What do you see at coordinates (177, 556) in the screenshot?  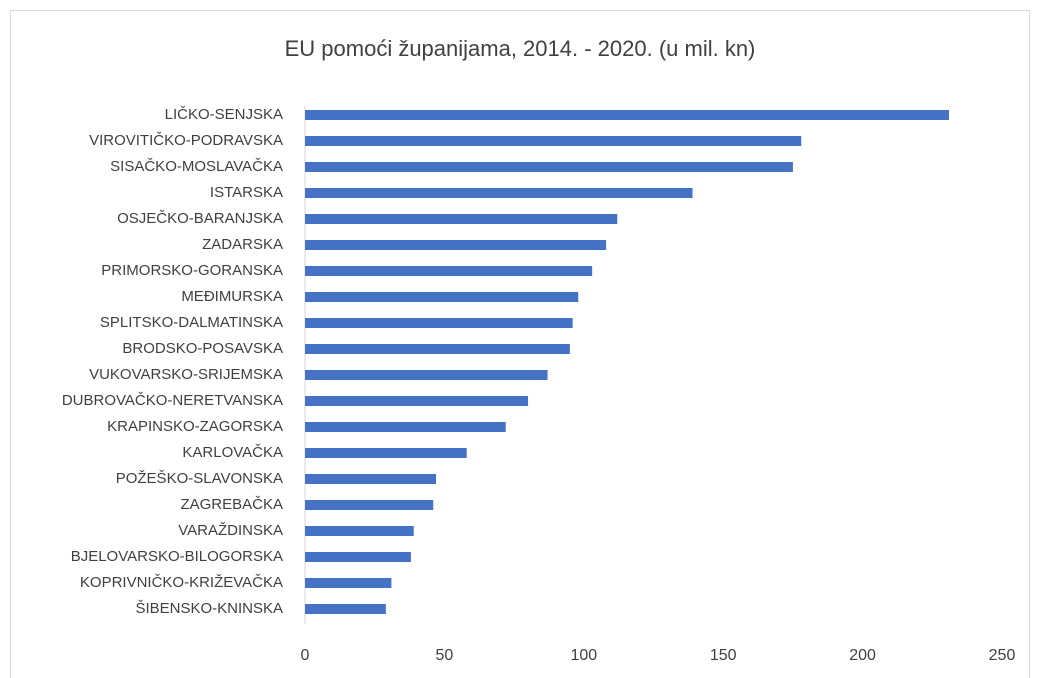 I see `y-tick-label: BJELOVARSKO-BILOGORSKA` at bounding box center [177, 556].